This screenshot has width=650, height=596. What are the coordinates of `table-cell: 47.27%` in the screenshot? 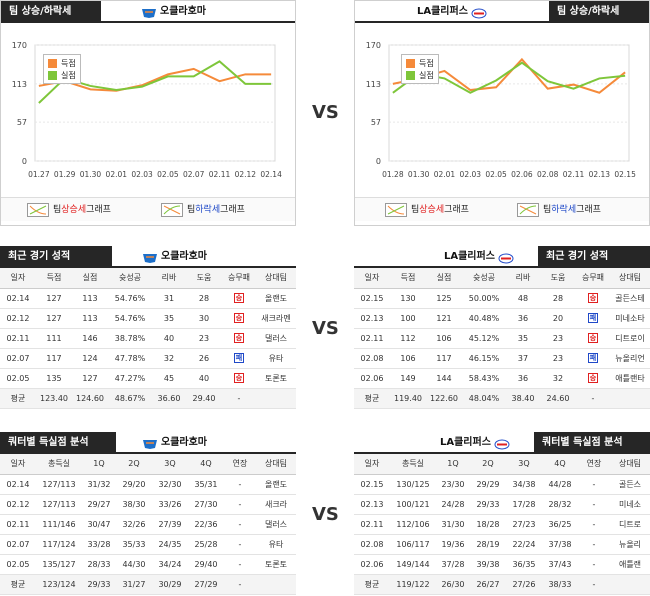 It's located at (130, 378).